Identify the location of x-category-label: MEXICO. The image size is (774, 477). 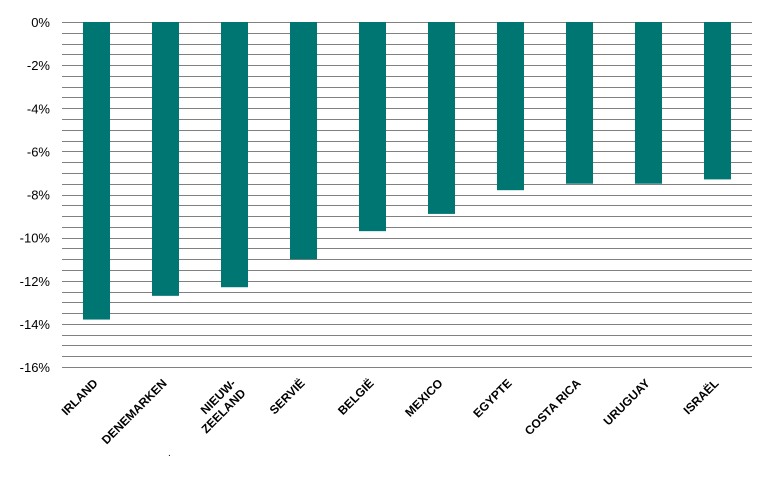
(423, 397).